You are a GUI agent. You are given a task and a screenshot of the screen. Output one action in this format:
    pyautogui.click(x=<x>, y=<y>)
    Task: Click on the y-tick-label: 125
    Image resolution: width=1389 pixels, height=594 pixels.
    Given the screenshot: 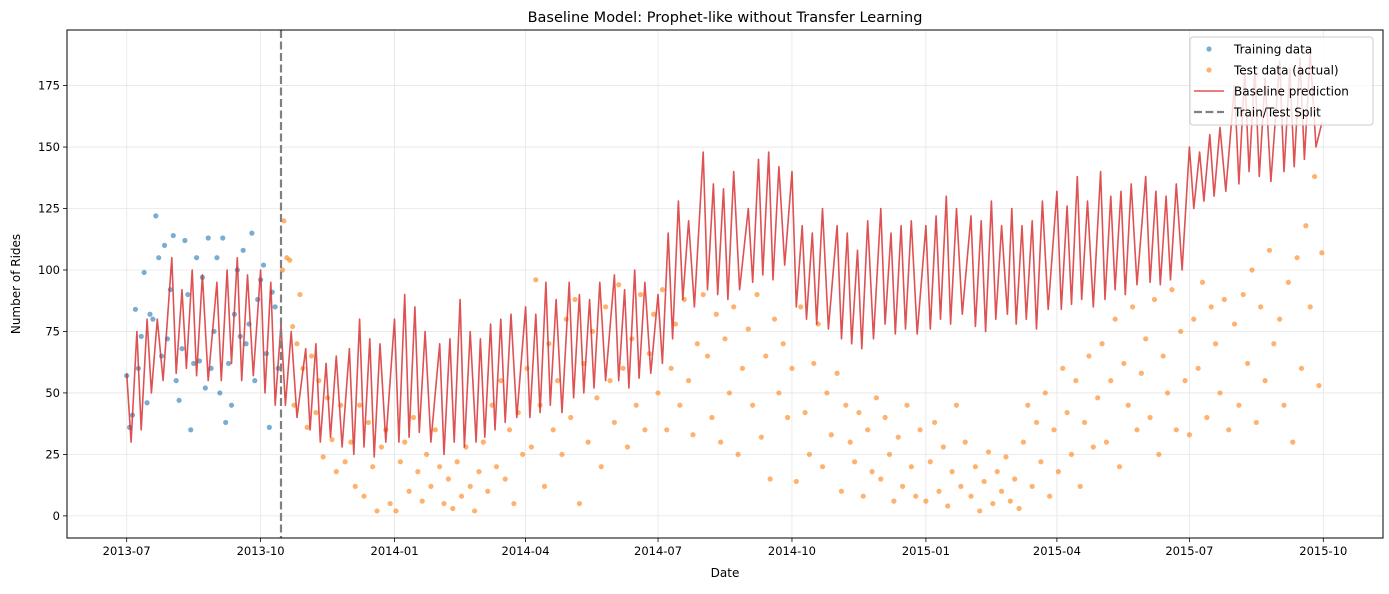 What is the action you would take?
    pyautogui.click(x=49, y=209)
    